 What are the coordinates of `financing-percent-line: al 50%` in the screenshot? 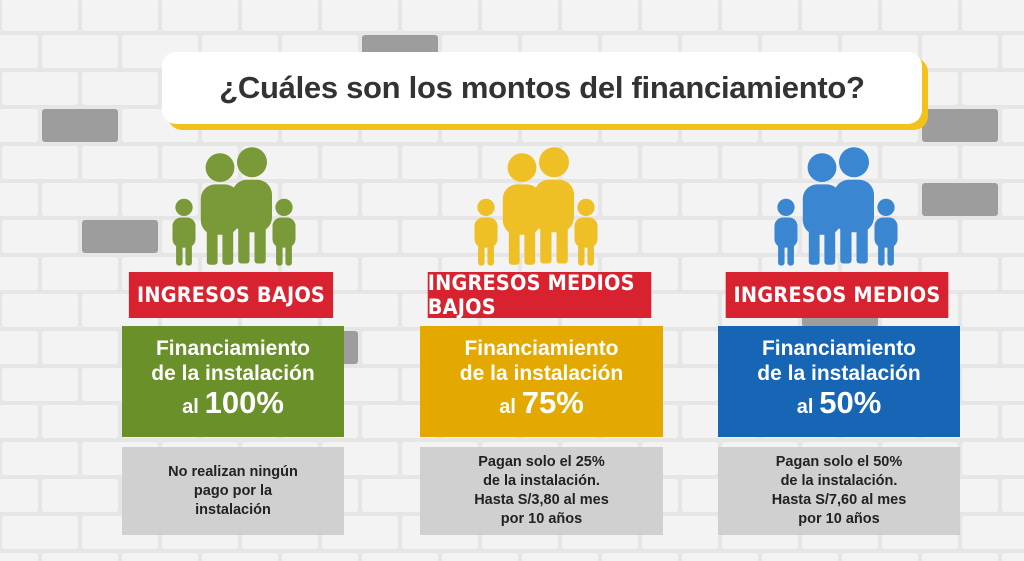 It's located at (839, 403).